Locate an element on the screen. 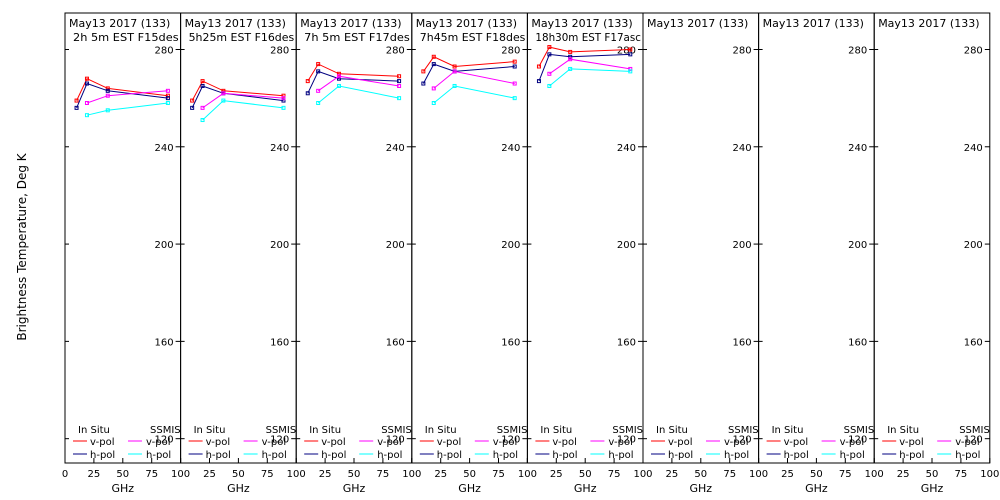  panel-title-pass: 18h30m EST F17asc is located at coordinates (588, 37).